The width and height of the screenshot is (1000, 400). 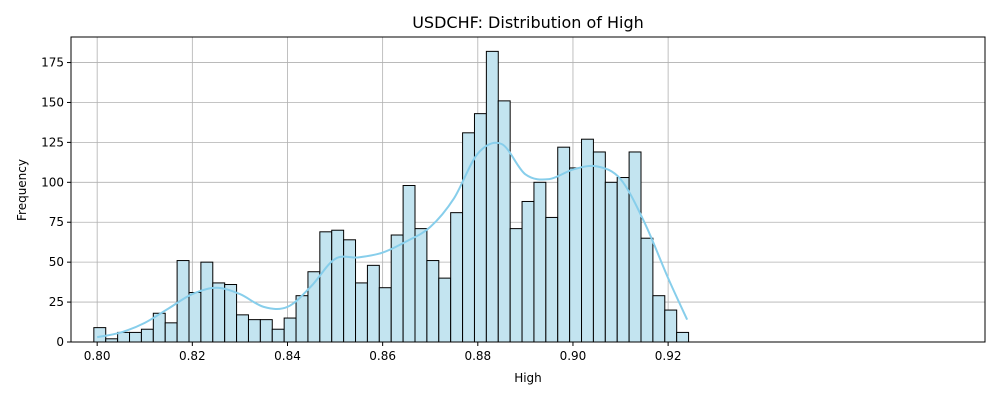 I want to click on y-tick-label: 125, so click(x=52, y=142).